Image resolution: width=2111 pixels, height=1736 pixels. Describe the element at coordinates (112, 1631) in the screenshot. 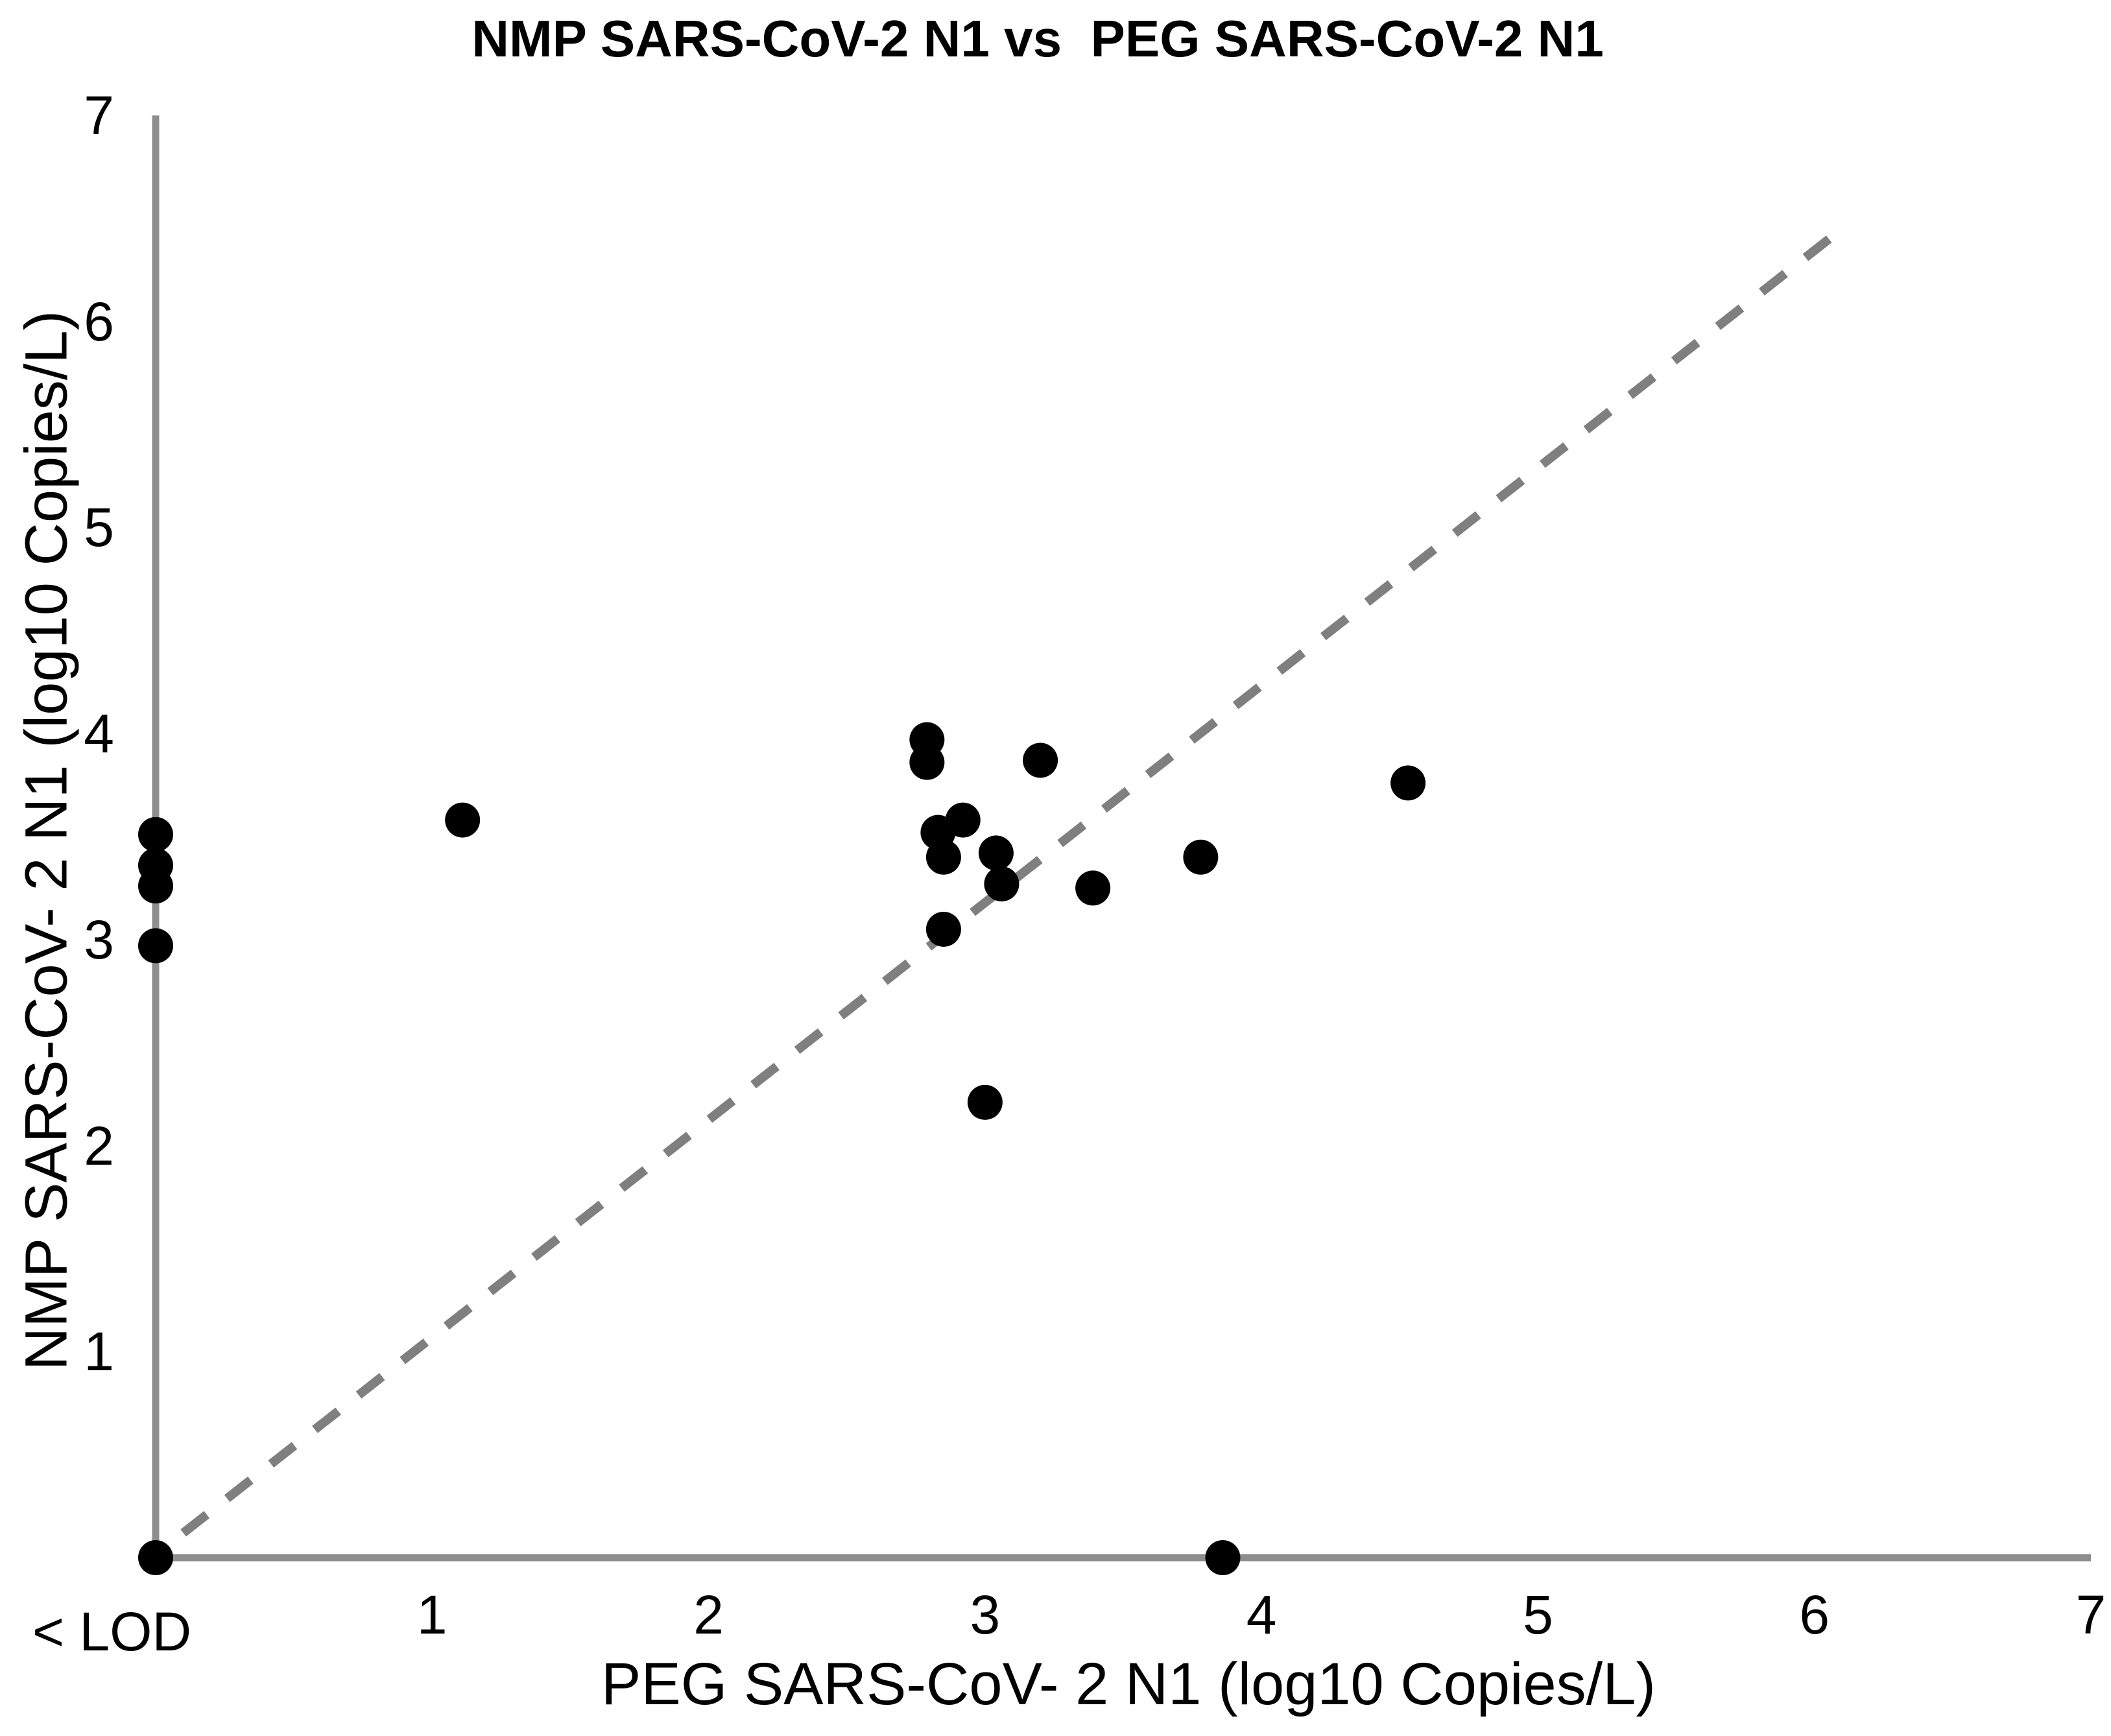

I see `x-tick-lod-label: < LOD` at that location.